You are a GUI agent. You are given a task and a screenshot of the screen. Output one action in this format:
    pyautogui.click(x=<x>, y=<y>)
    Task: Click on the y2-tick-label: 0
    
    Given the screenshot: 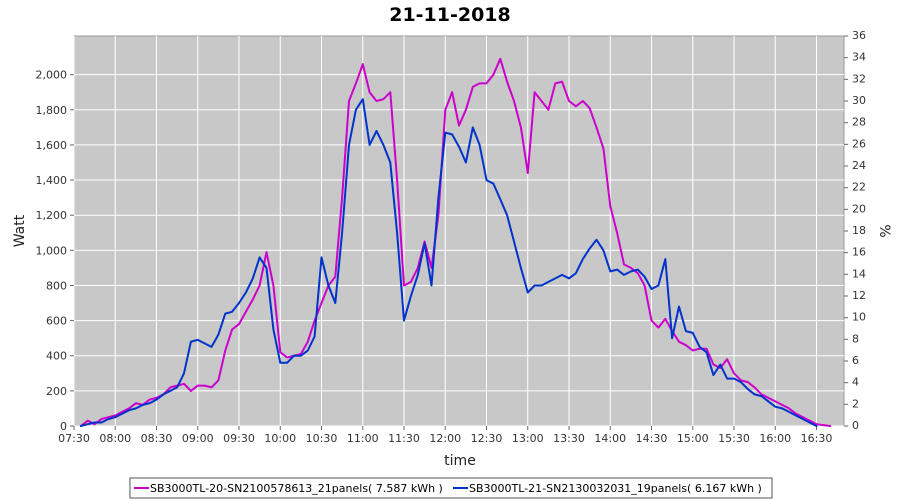 What is the action you would take?
    pyautogui.click(x=855, y=425)
    